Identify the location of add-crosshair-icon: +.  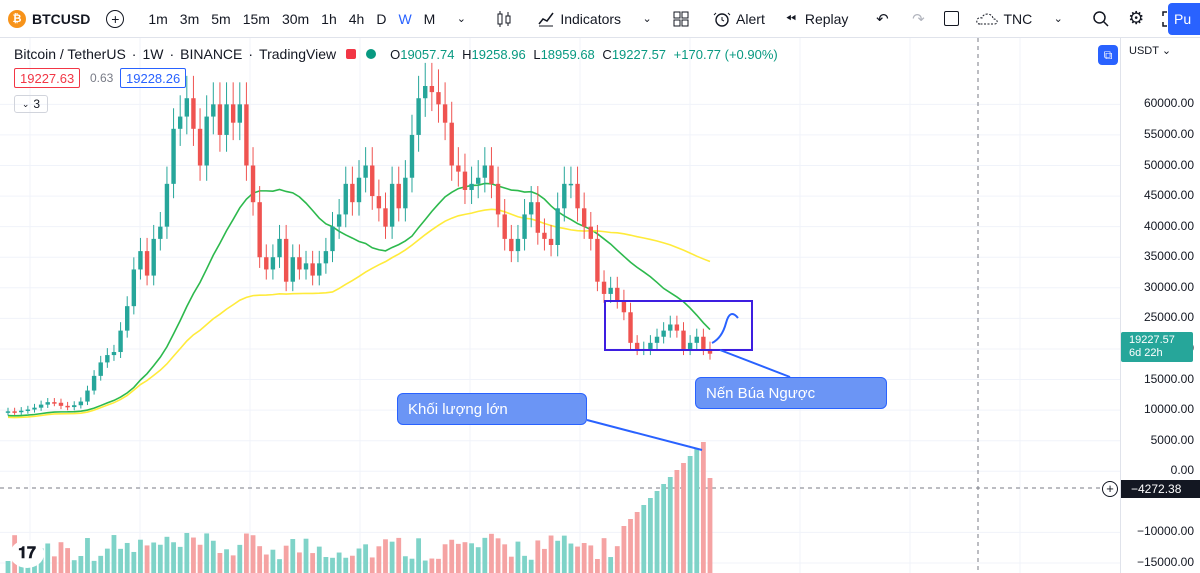
(1110, 489).